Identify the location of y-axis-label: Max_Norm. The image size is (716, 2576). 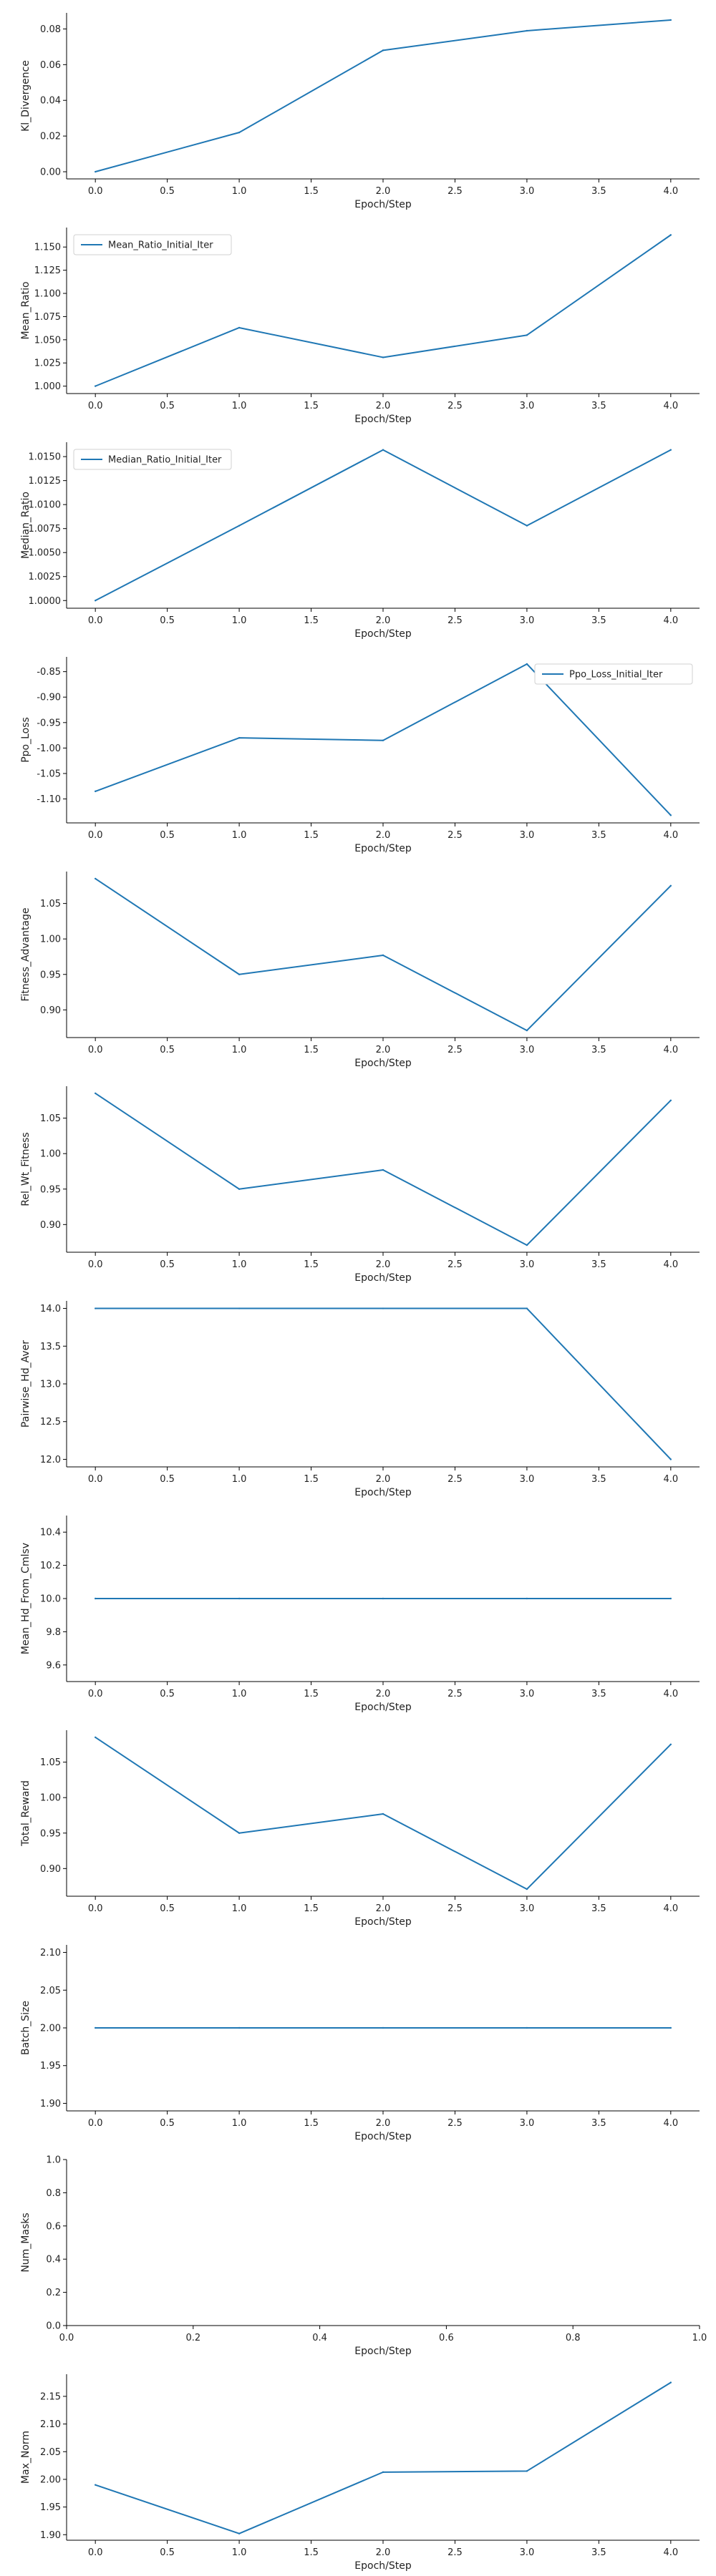
(26, 2457).